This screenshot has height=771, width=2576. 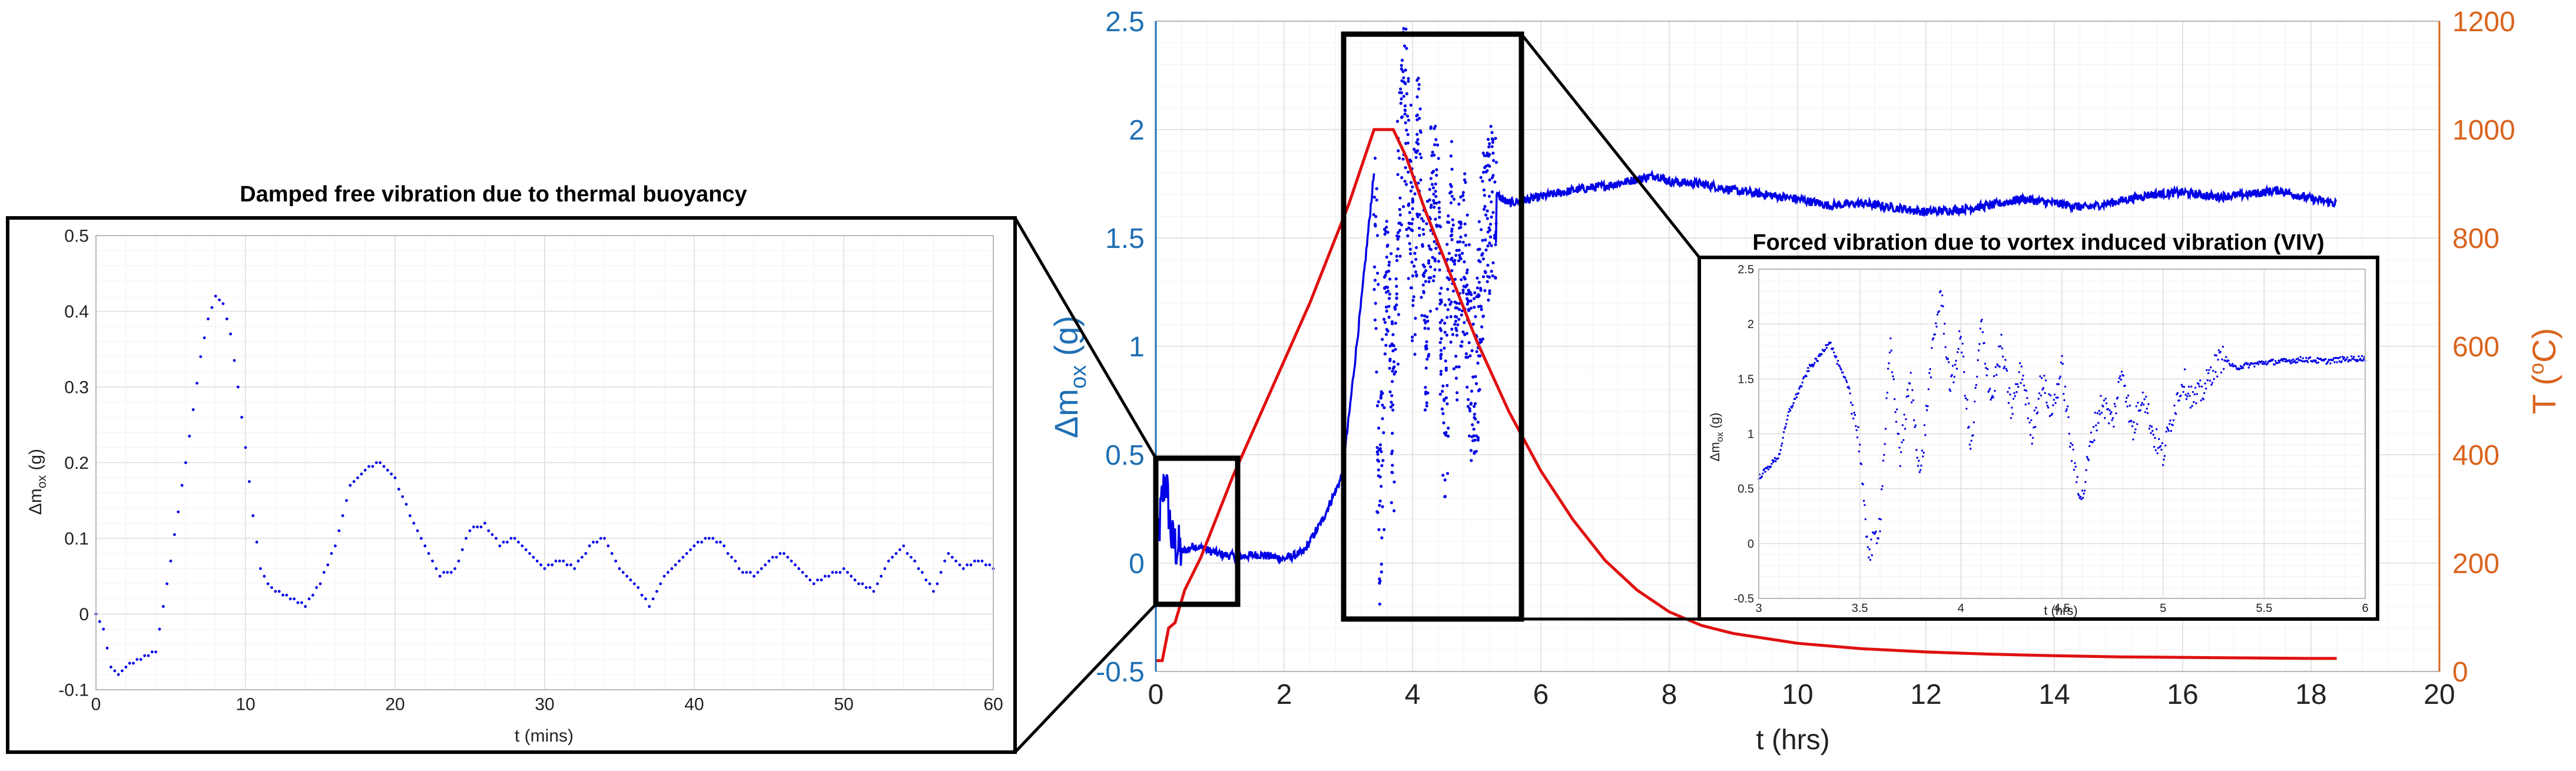 What do you see at coordinates (2310, 694) in the screenshot?
I see `main-x-tick-label: 18` at bounding box center [2310, 694].